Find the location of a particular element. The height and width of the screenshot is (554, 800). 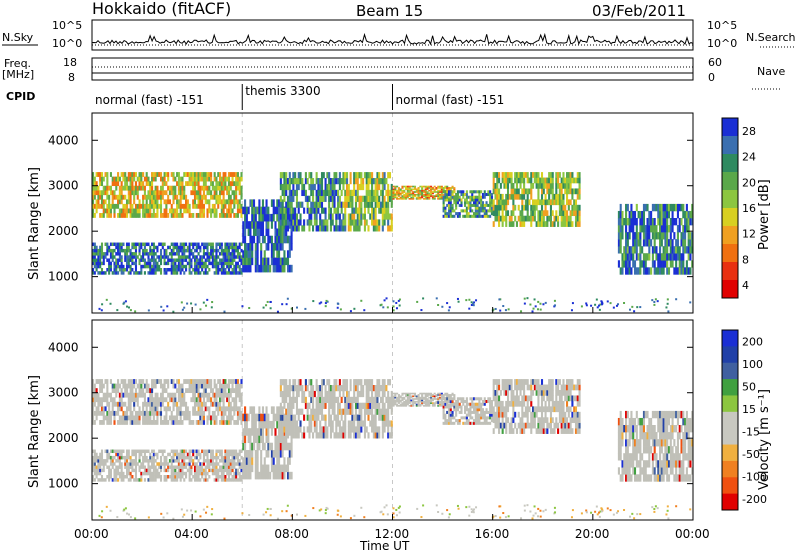

freq-label: Freq. is located at coordinates (17, 63).